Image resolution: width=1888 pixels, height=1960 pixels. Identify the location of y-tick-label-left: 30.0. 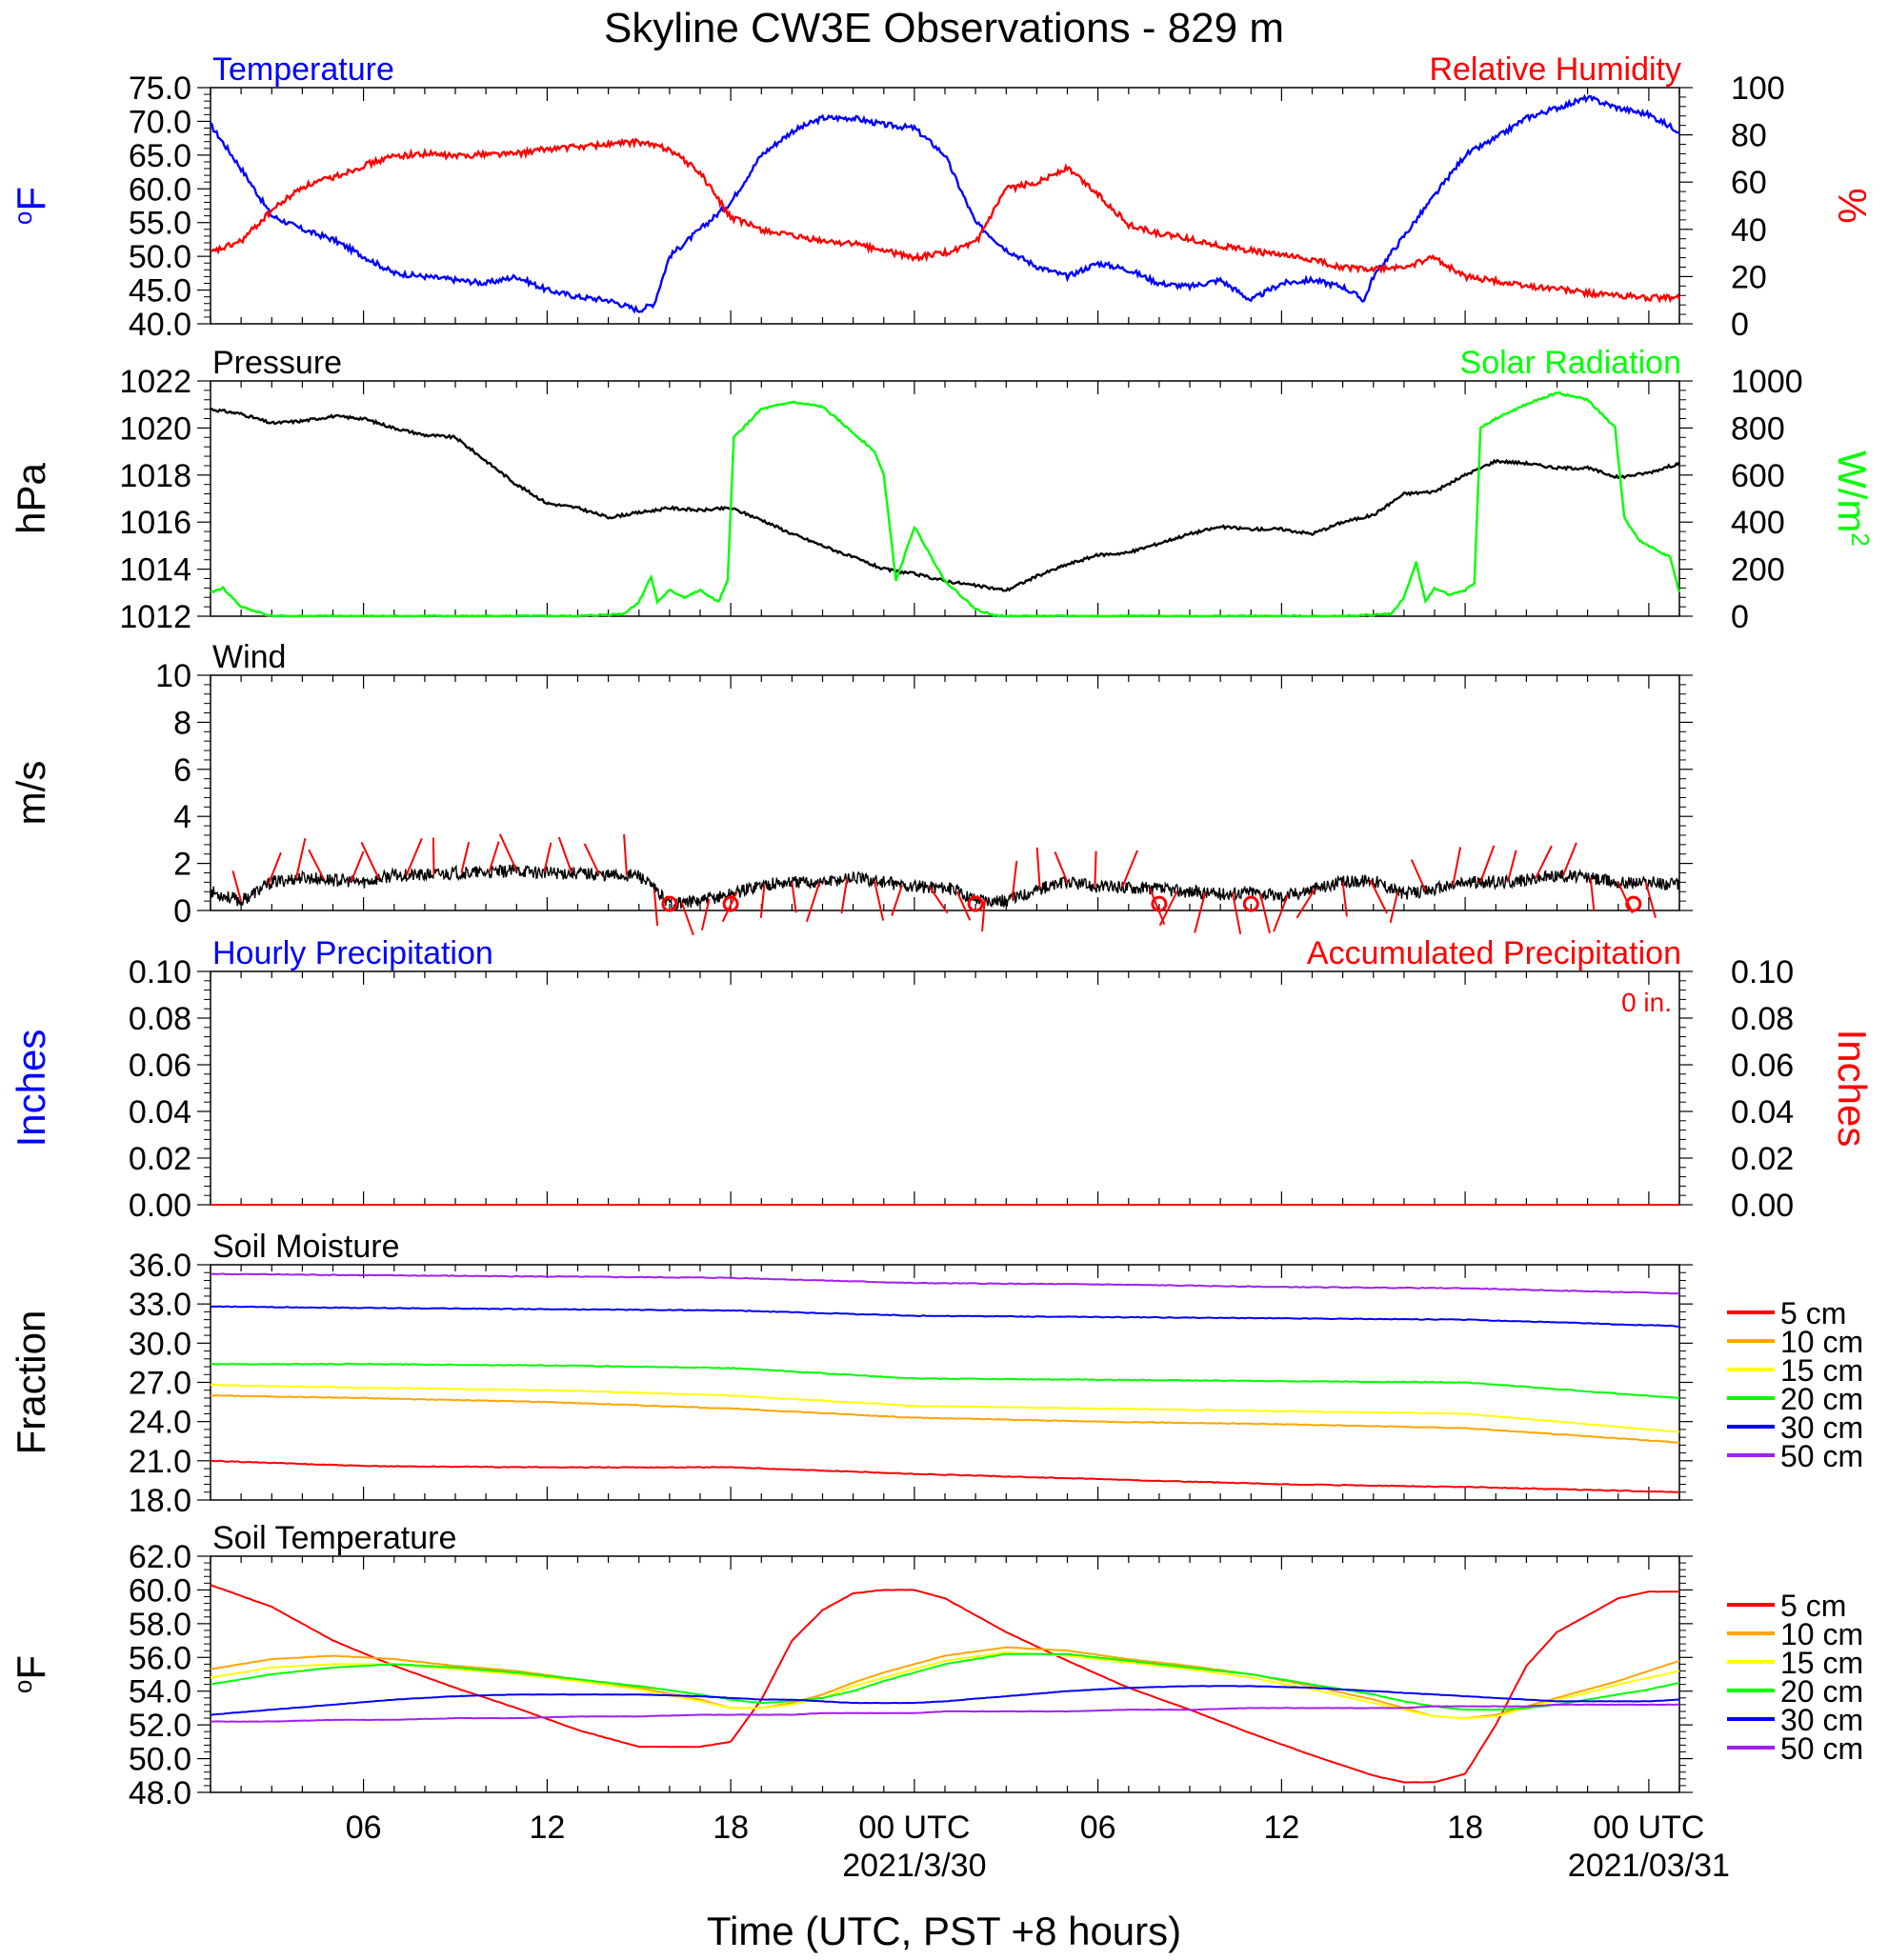
(160, 1344).